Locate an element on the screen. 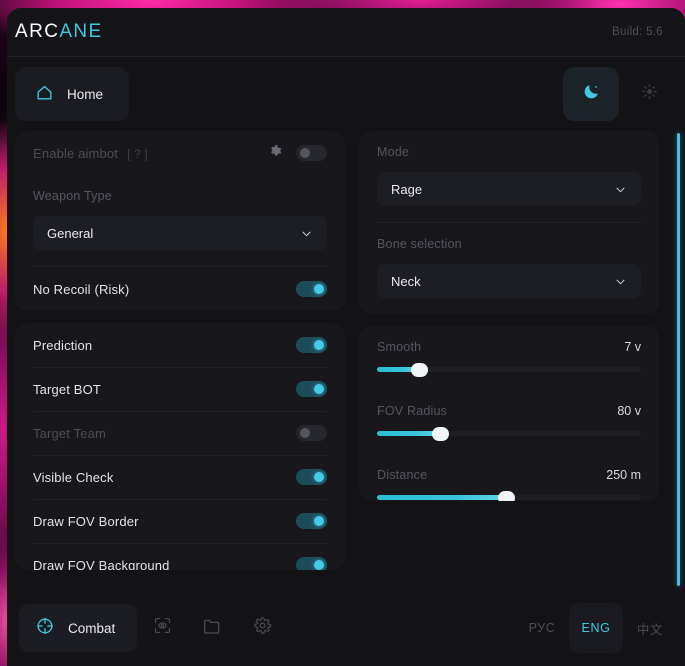 The width and height of the screenshot is (685, 666). sliders-card: Smooth 7 v FOV Radius 80 v is located at coordinates (509, 413).